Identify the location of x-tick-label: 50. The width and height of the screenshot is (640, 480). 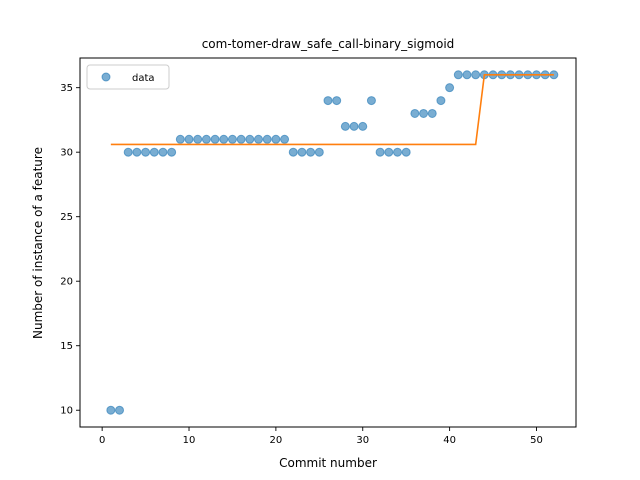
(536, 440).